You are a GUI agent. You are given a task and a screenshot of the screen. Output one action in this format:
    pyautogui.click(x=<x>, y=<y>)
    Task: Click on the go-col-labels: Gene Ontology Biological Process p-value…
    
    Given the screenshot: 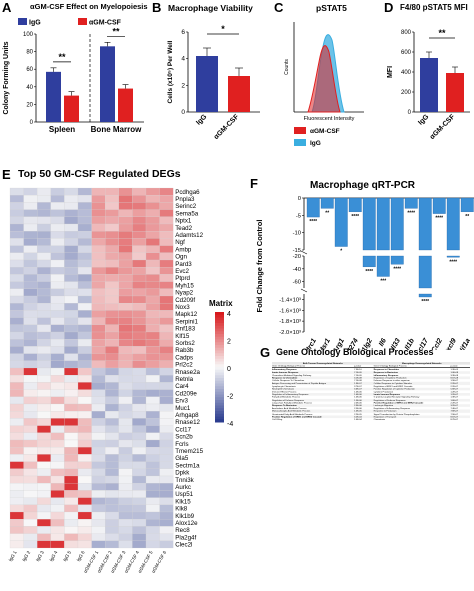 What is the action you would take?
    pyautogui.click(x=371, y=367)
    